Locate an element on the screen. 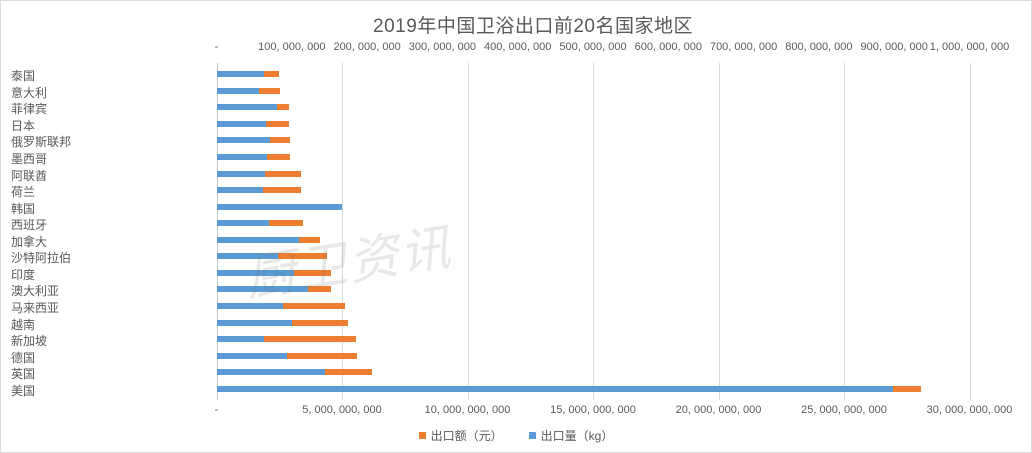 This screenshot has height=453, width=1032. category-label: 澳大利亚 is located at coordinates (35, 291).